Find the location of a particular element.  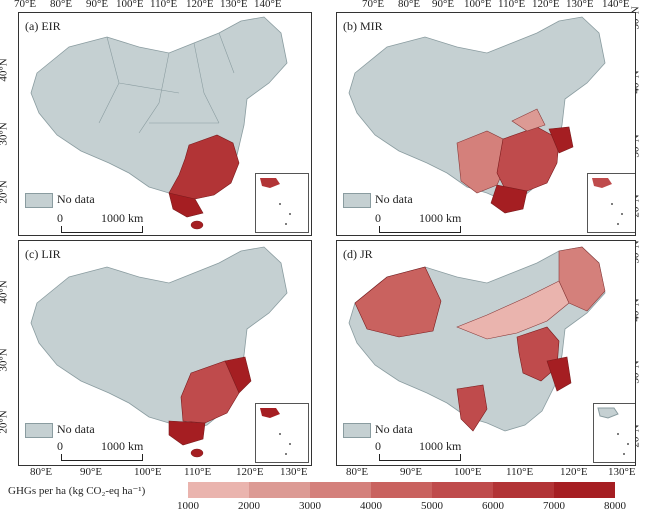

lir-region-east is located at coordinates (238, 375).